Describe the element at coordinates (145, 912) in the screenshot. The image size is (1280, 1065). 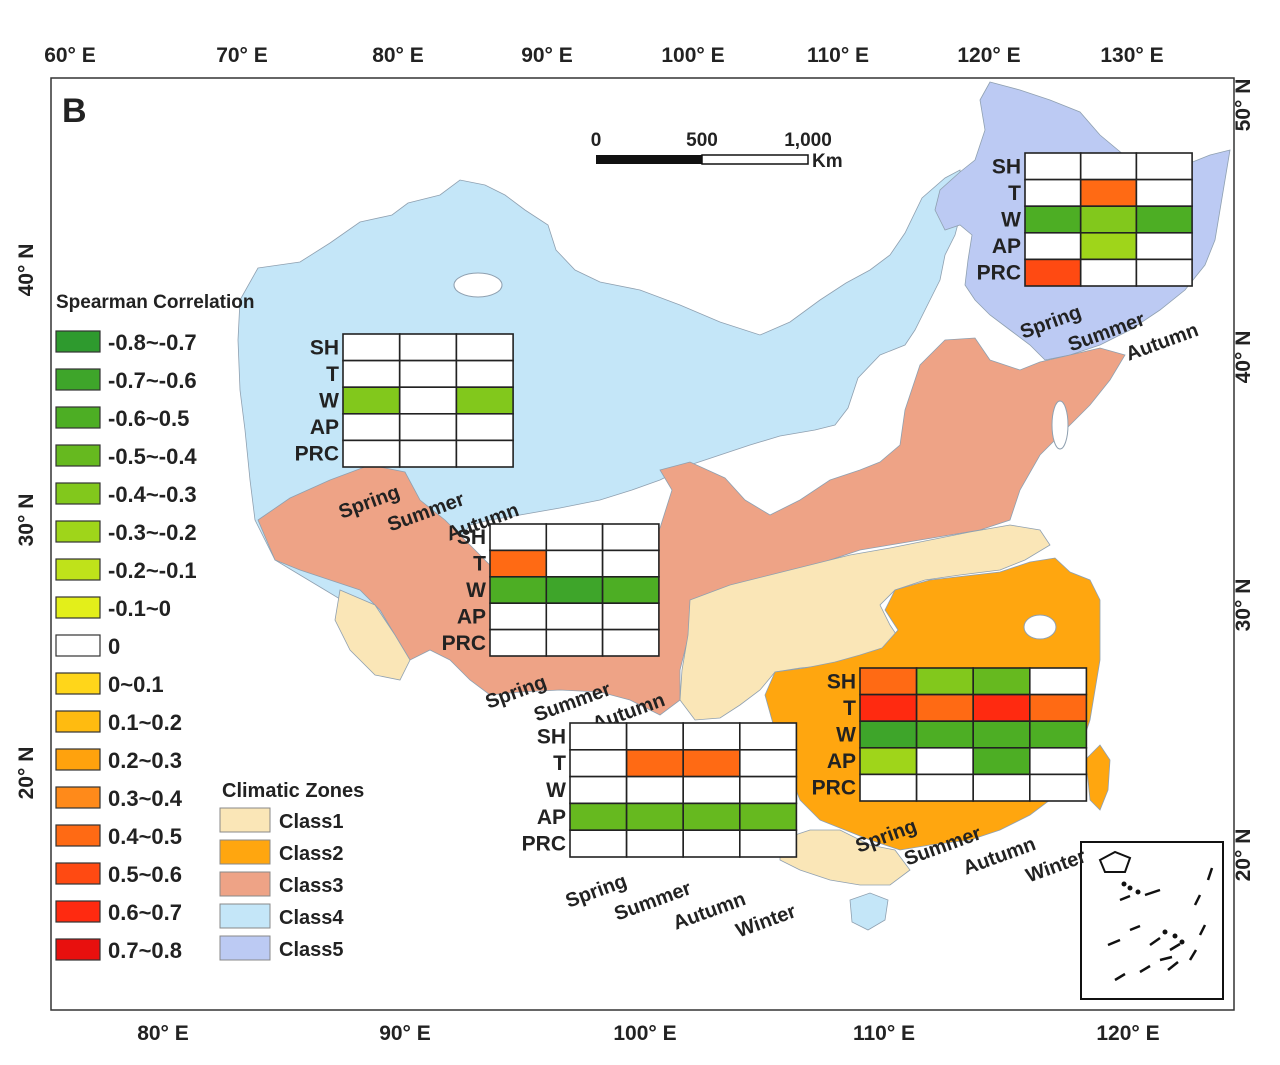
I see `legend-label: 0.6~0.7` at that location.